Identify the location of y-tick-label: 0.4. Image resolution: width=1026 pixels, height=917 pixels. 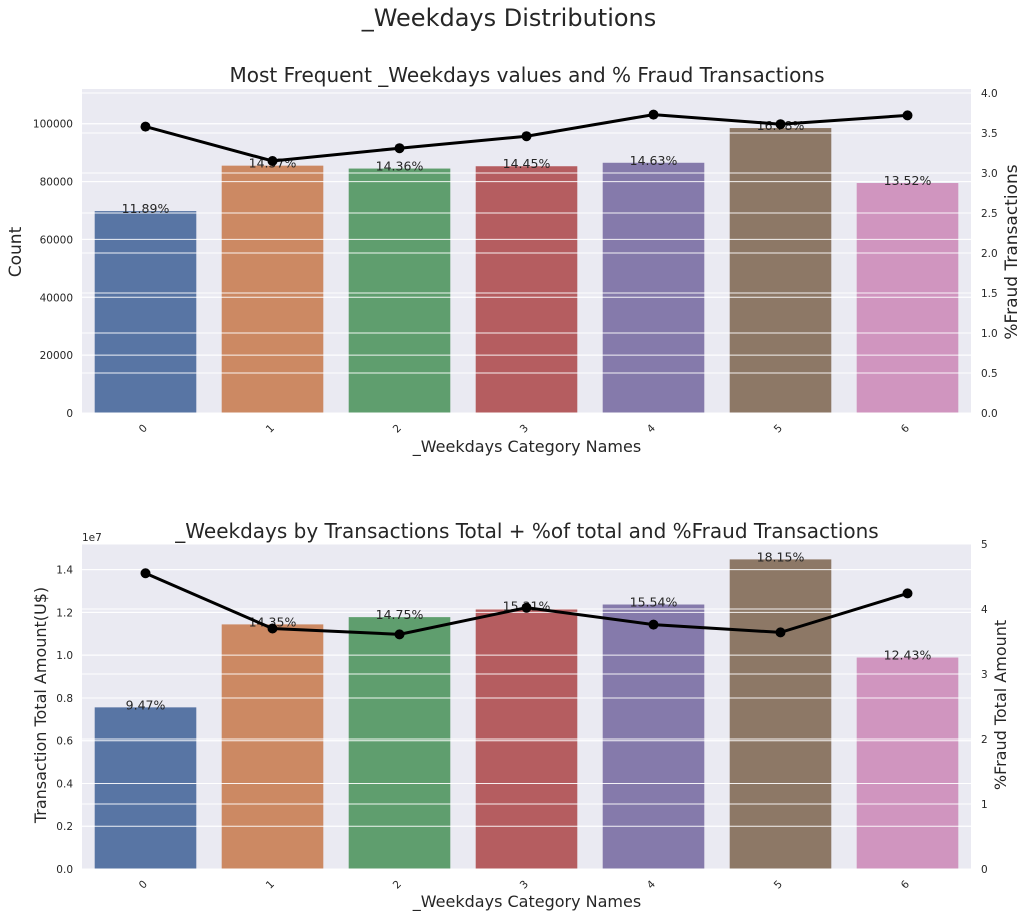
(64, 784).